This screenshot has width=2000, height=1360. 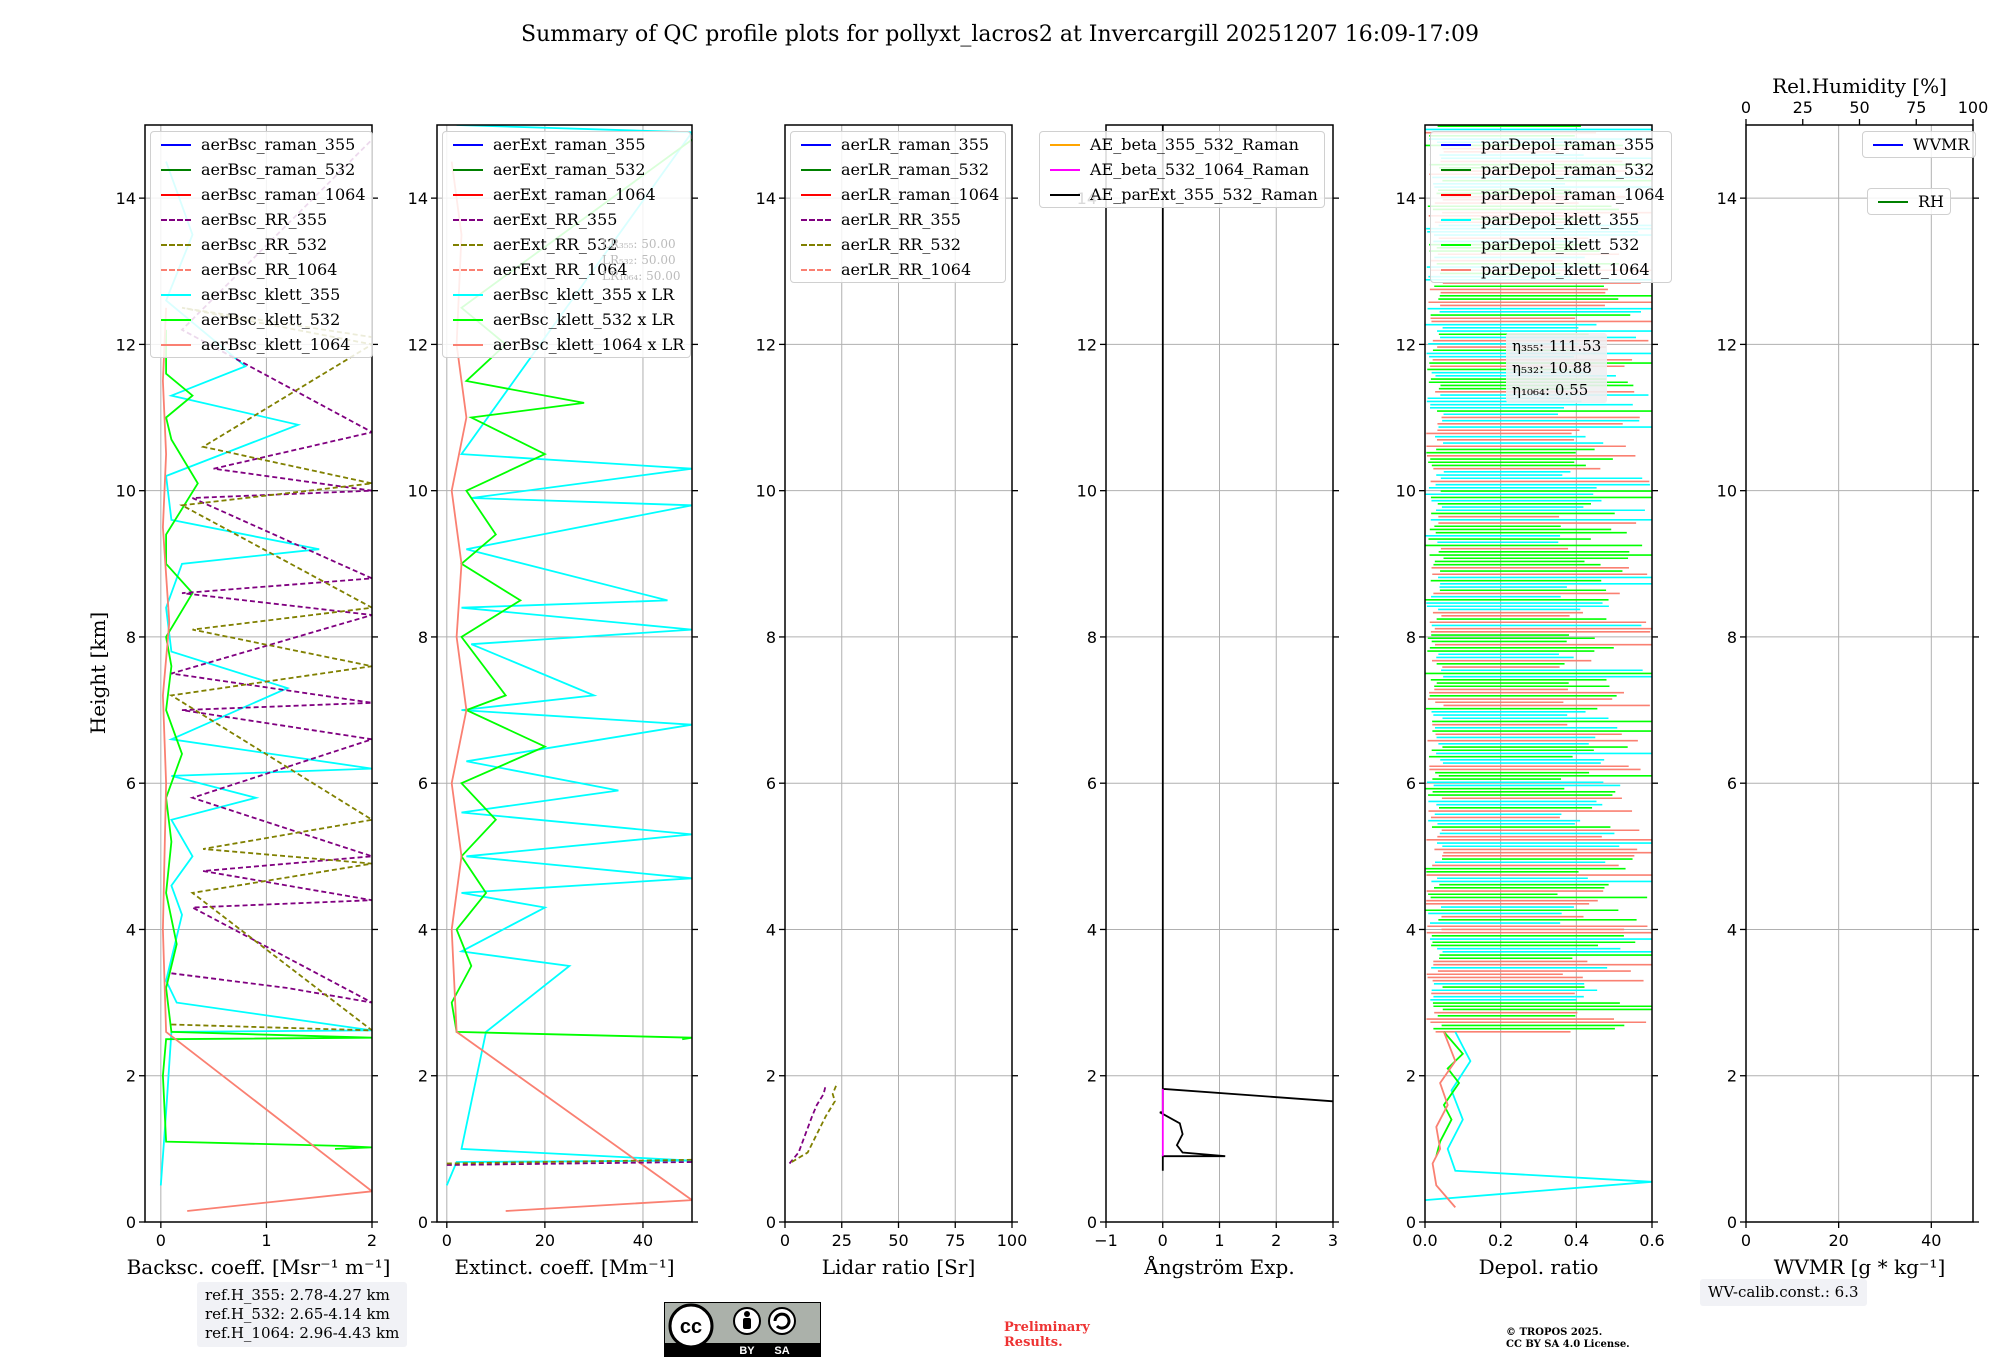 What do you see at coordinates (1204, 194) in the screenshot?
I see `legend-label: AE_parExt_355_532_Raman` at bounding box center [1204, 194].